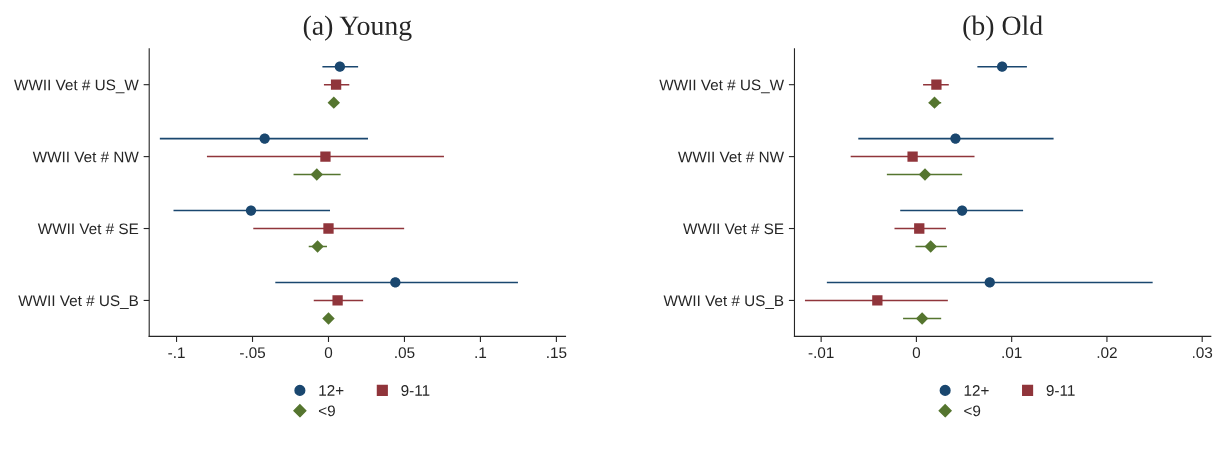 The width and height of the screenshot is (1223, 464). Describe the element at coordinates (481, 352) in the screenshot. I see `x-tick-label: .1` at that location.